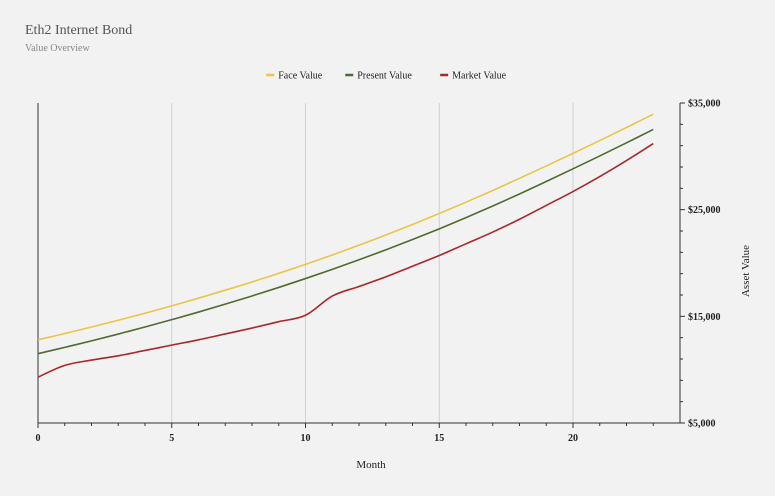 This screenshot has height=496, width=775. I want to click on y-tick-label: $5,000, so click(702, 424).